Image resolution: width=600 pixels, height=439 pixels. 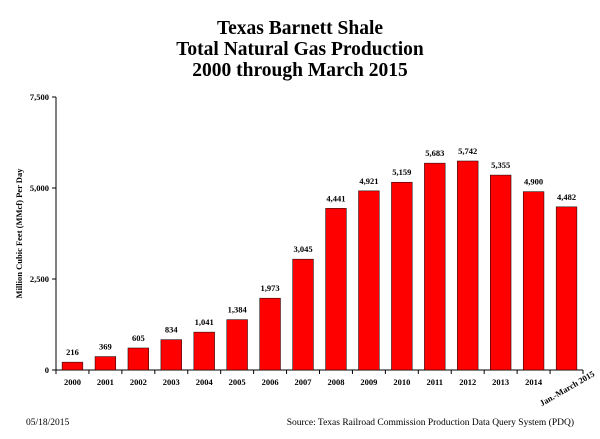 I want to click on bar-2005, so click(x=237, y=345).